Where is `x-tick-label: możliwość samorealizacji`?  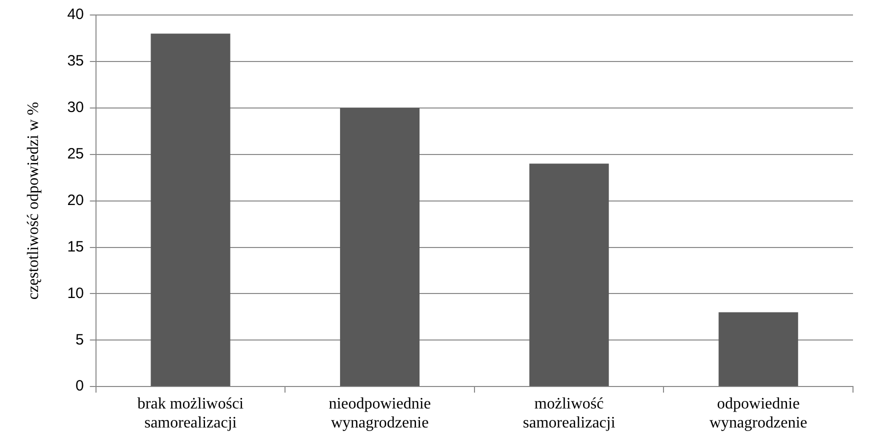 x-tick-label: możliwość samorealizacji is located at coordinates (569, 413).